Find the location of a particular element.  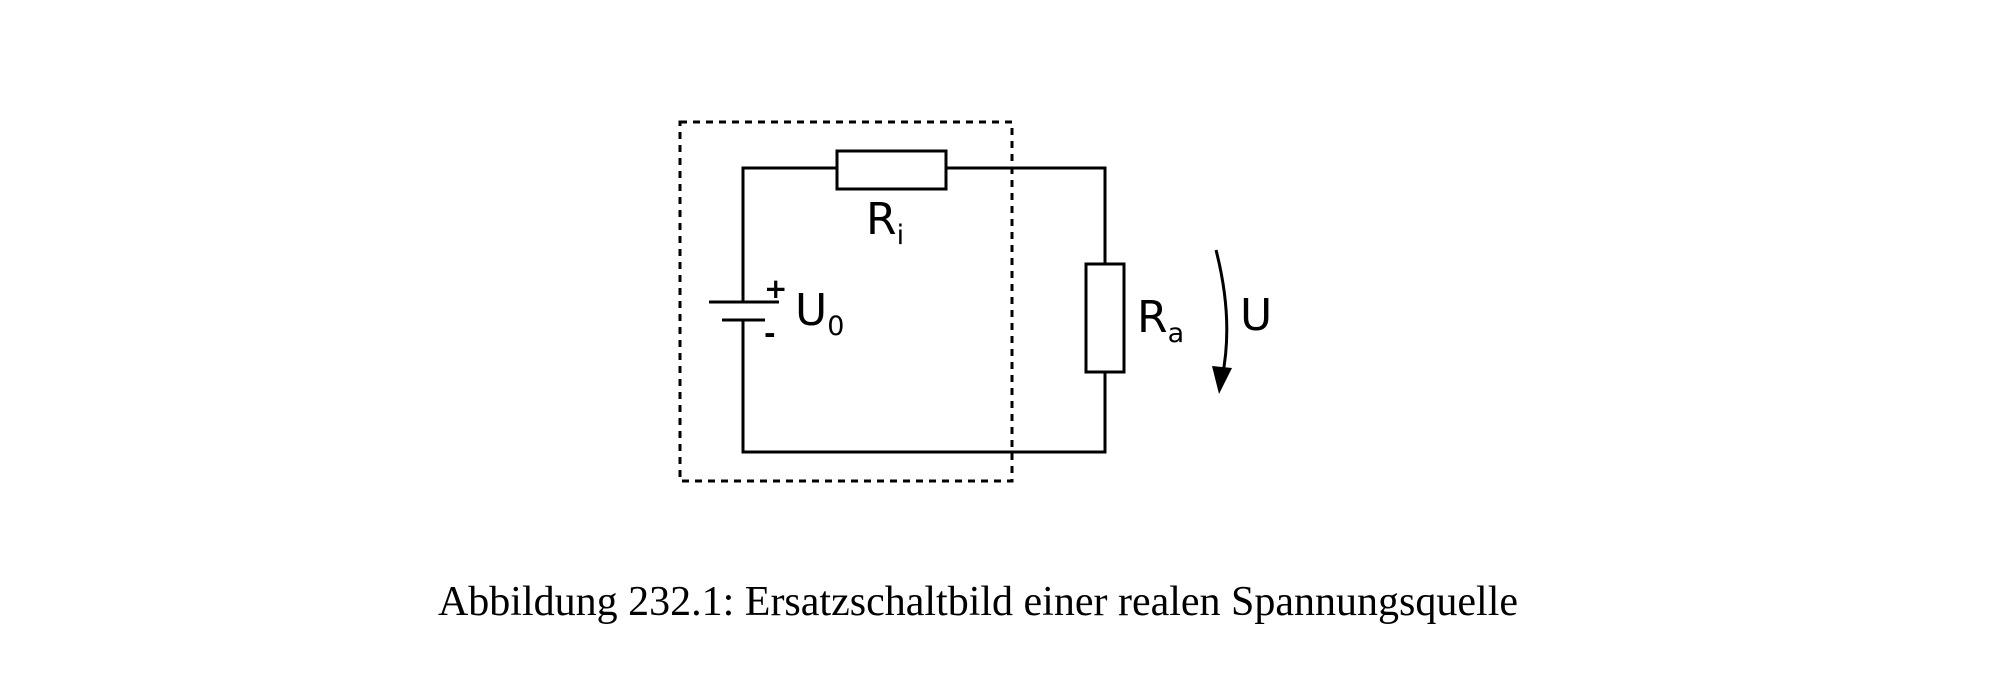

load-resistor is located at coordinates (1105, 318).